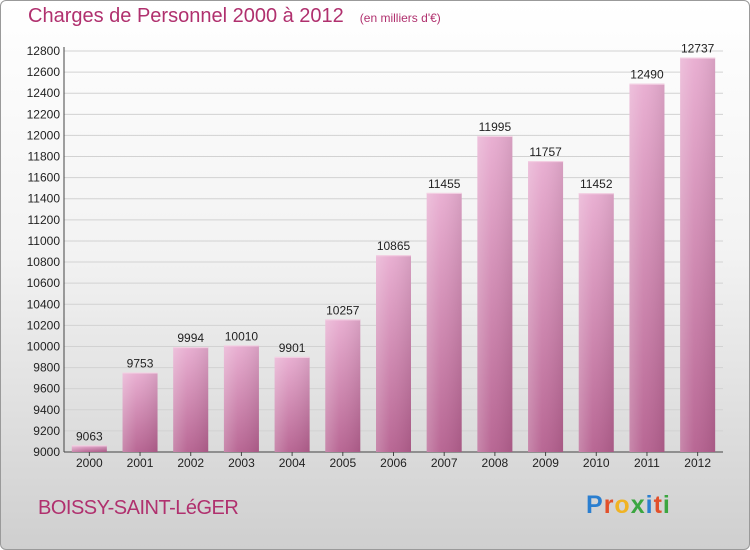 Image resolution: width=750 pixels, height=550 pixels. I want to click on data-label: 9901, so click(292, 348).